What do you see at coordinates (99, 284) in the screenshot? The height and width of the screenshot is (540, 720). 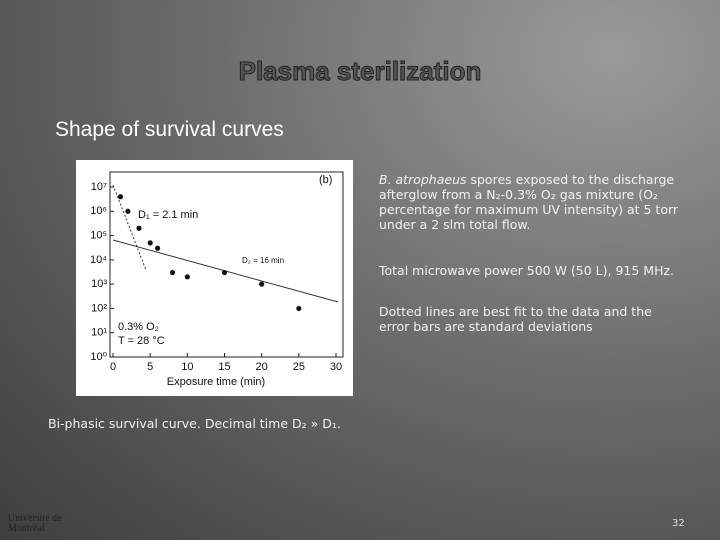 I see `y-tick-label: 10³` at bounding box center [99, 284].